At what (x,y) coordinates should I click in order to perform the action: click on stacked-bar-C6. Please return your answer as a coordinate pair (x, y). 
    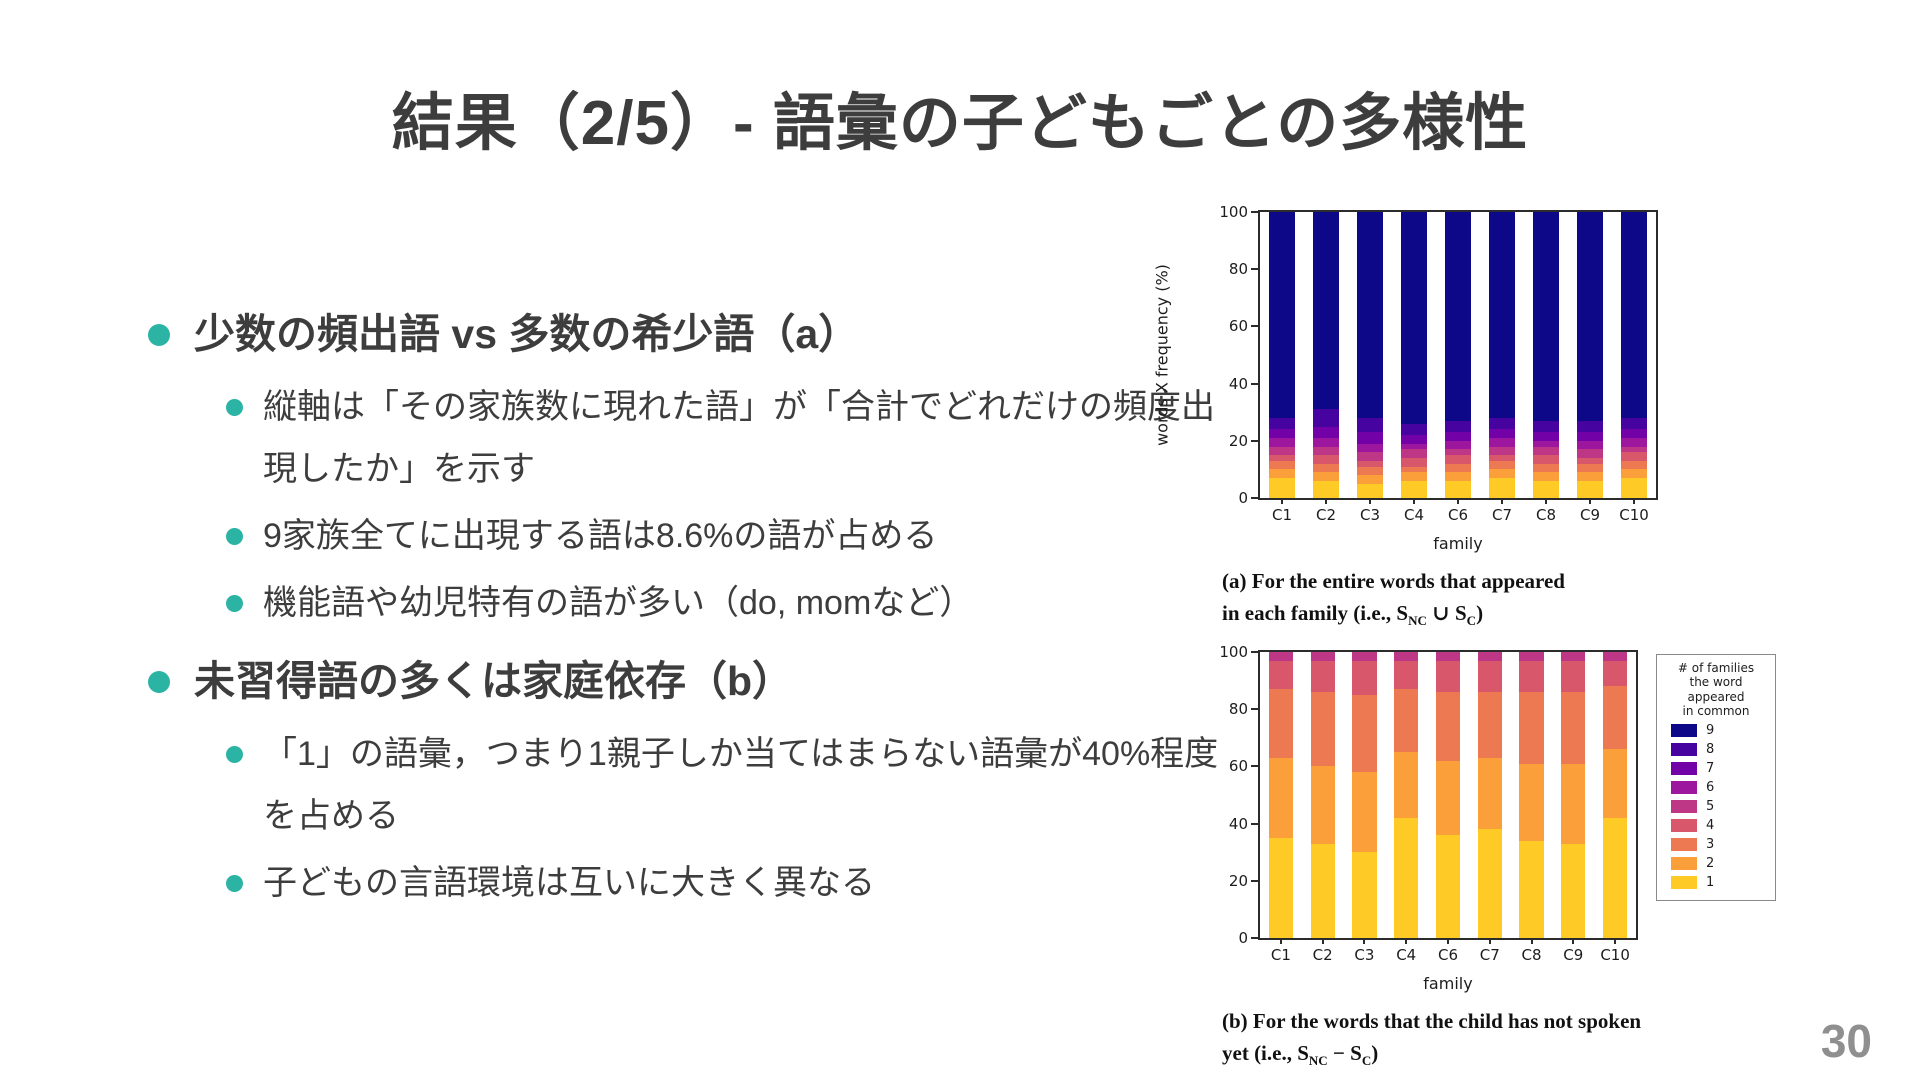
    Looking at the image, I should click on (1448, 795).